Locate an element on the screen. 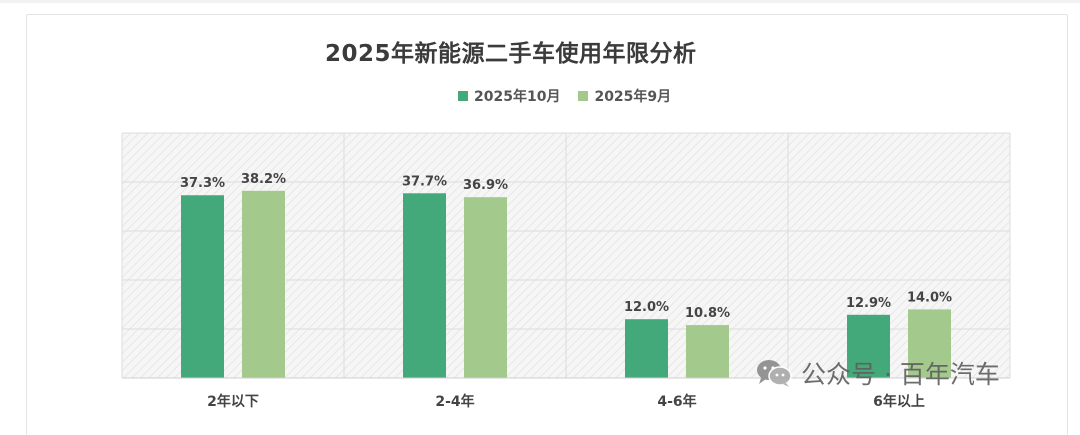 The height and width of the screenshot is (435, 1080). data-label: 37.7% is located at coordinates (424, 181).